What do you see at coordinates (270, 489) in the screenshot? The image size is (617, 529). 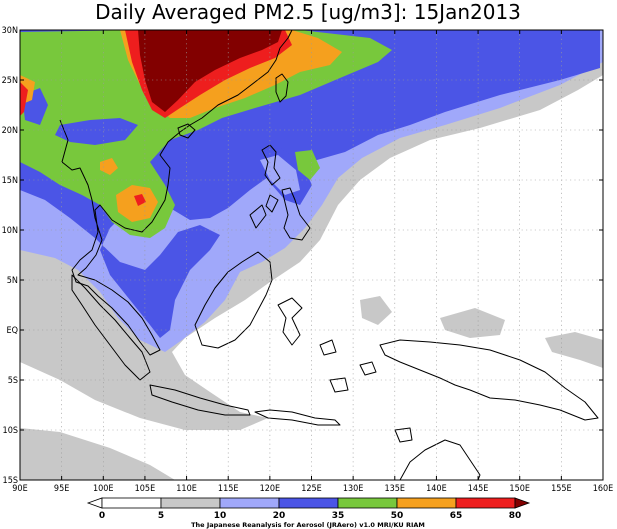 I see `lon-tick-label: 120E` at bounding box center [270, 489].